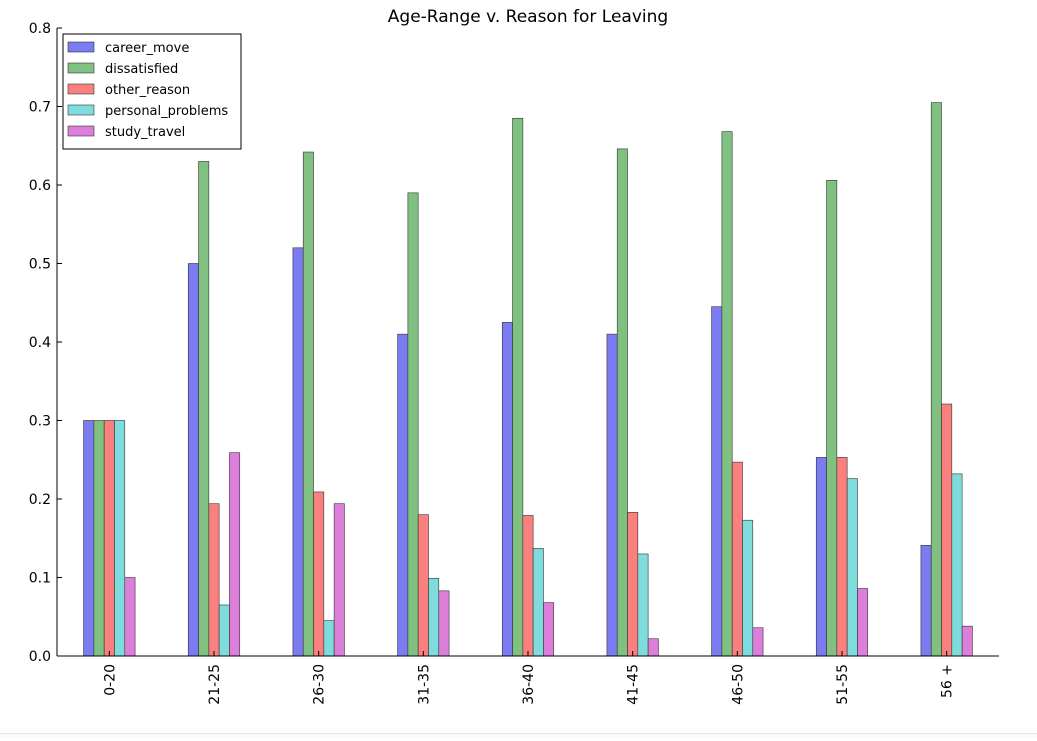 Image resolution: width=1037 pixels, height=741 pixels. Describe the element at coordinates (40, 343) in the screenshot. I see `y-tick-label: 0.4` at that location.